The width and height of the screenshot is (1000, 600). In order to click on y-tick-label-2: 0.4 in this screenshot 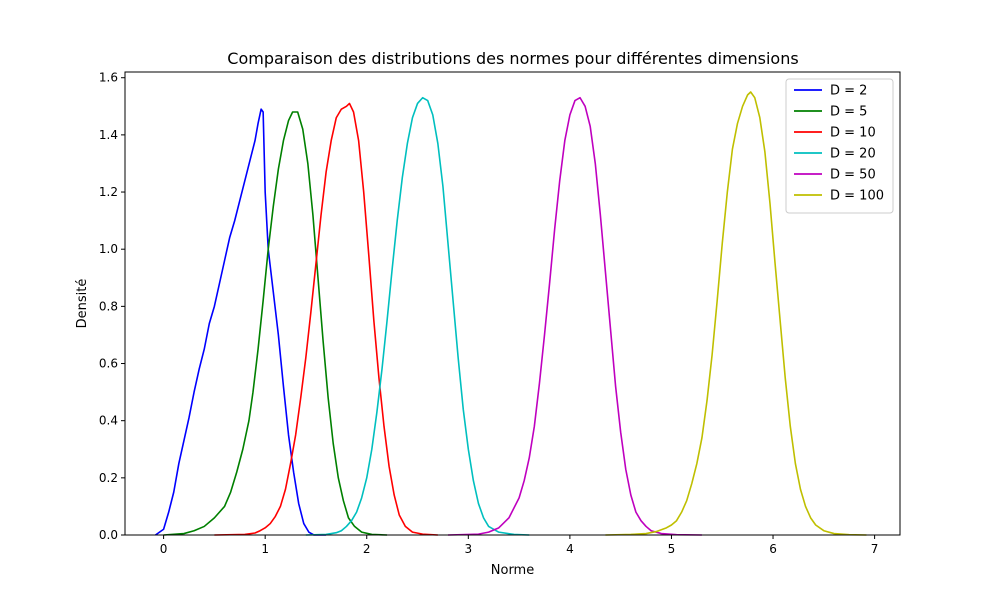, I will do `click(108, 421)`.